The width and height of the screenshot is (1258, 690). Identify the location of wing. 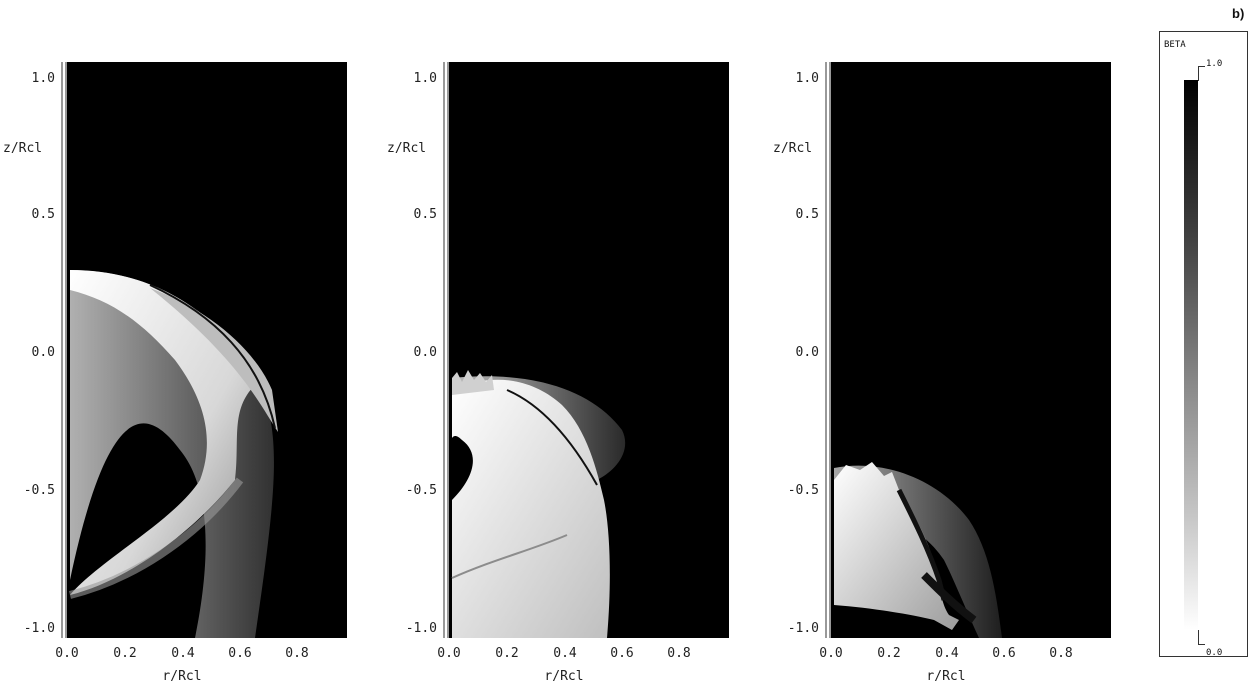
(214, 360).